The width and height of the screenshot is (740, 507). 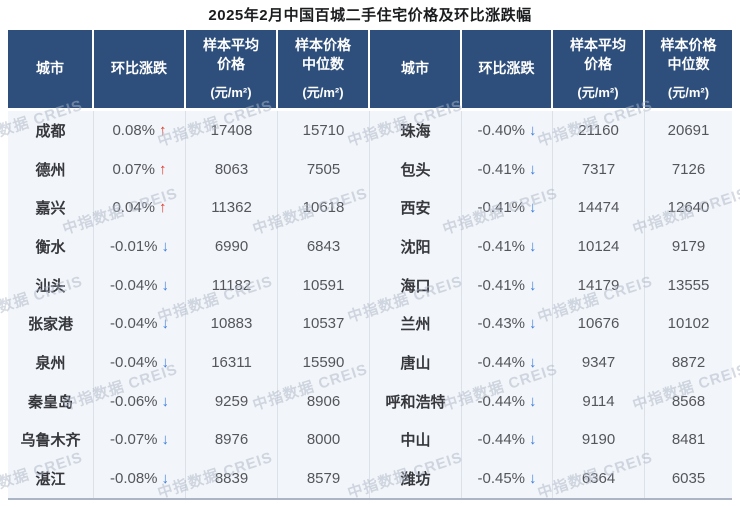 What do you see at coordinates (599, 246) in the screenshot?
I see `avg-price-cell: 10124` at bounding box center [599, 246].